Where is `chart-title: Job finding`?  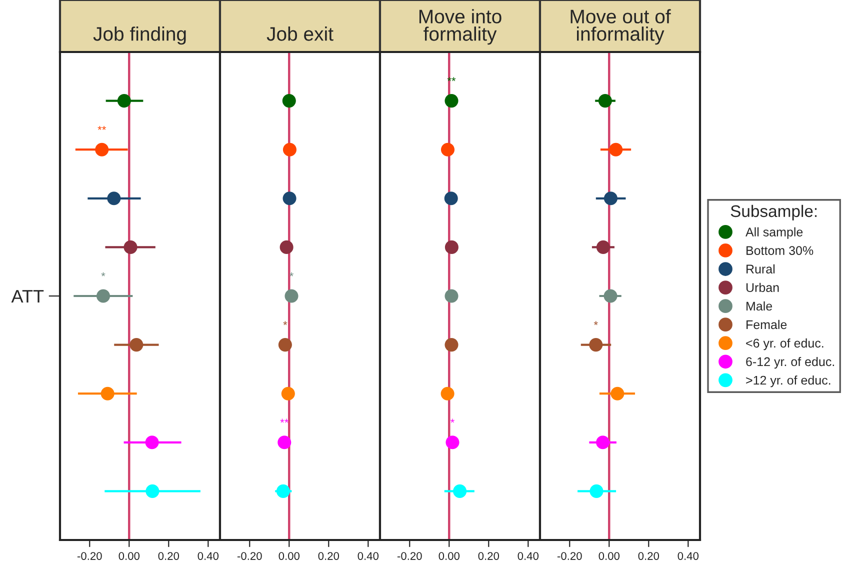
chart-title: Job finding is located at coordinates (139, 35).